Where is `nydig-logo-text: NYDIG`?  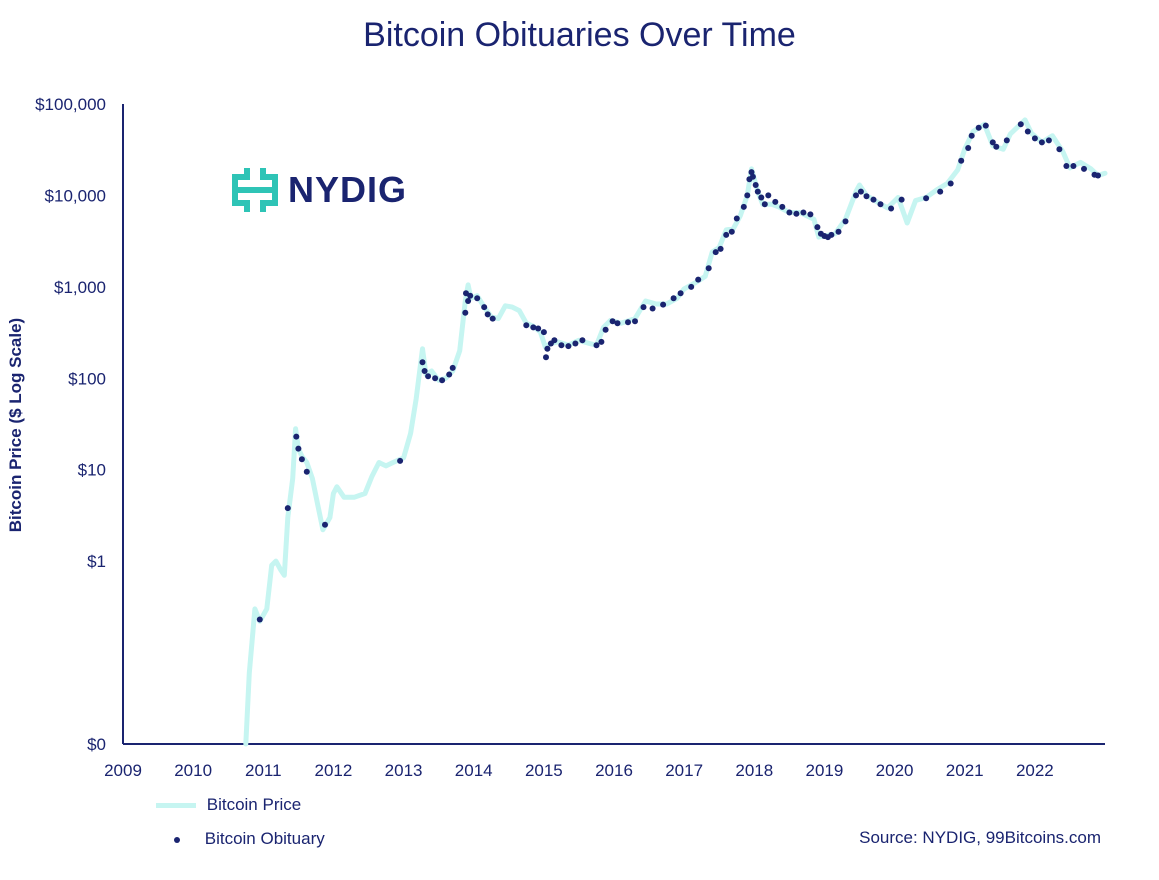 nydig-logo-text: NYDIG is located at coordinates (348, 189).